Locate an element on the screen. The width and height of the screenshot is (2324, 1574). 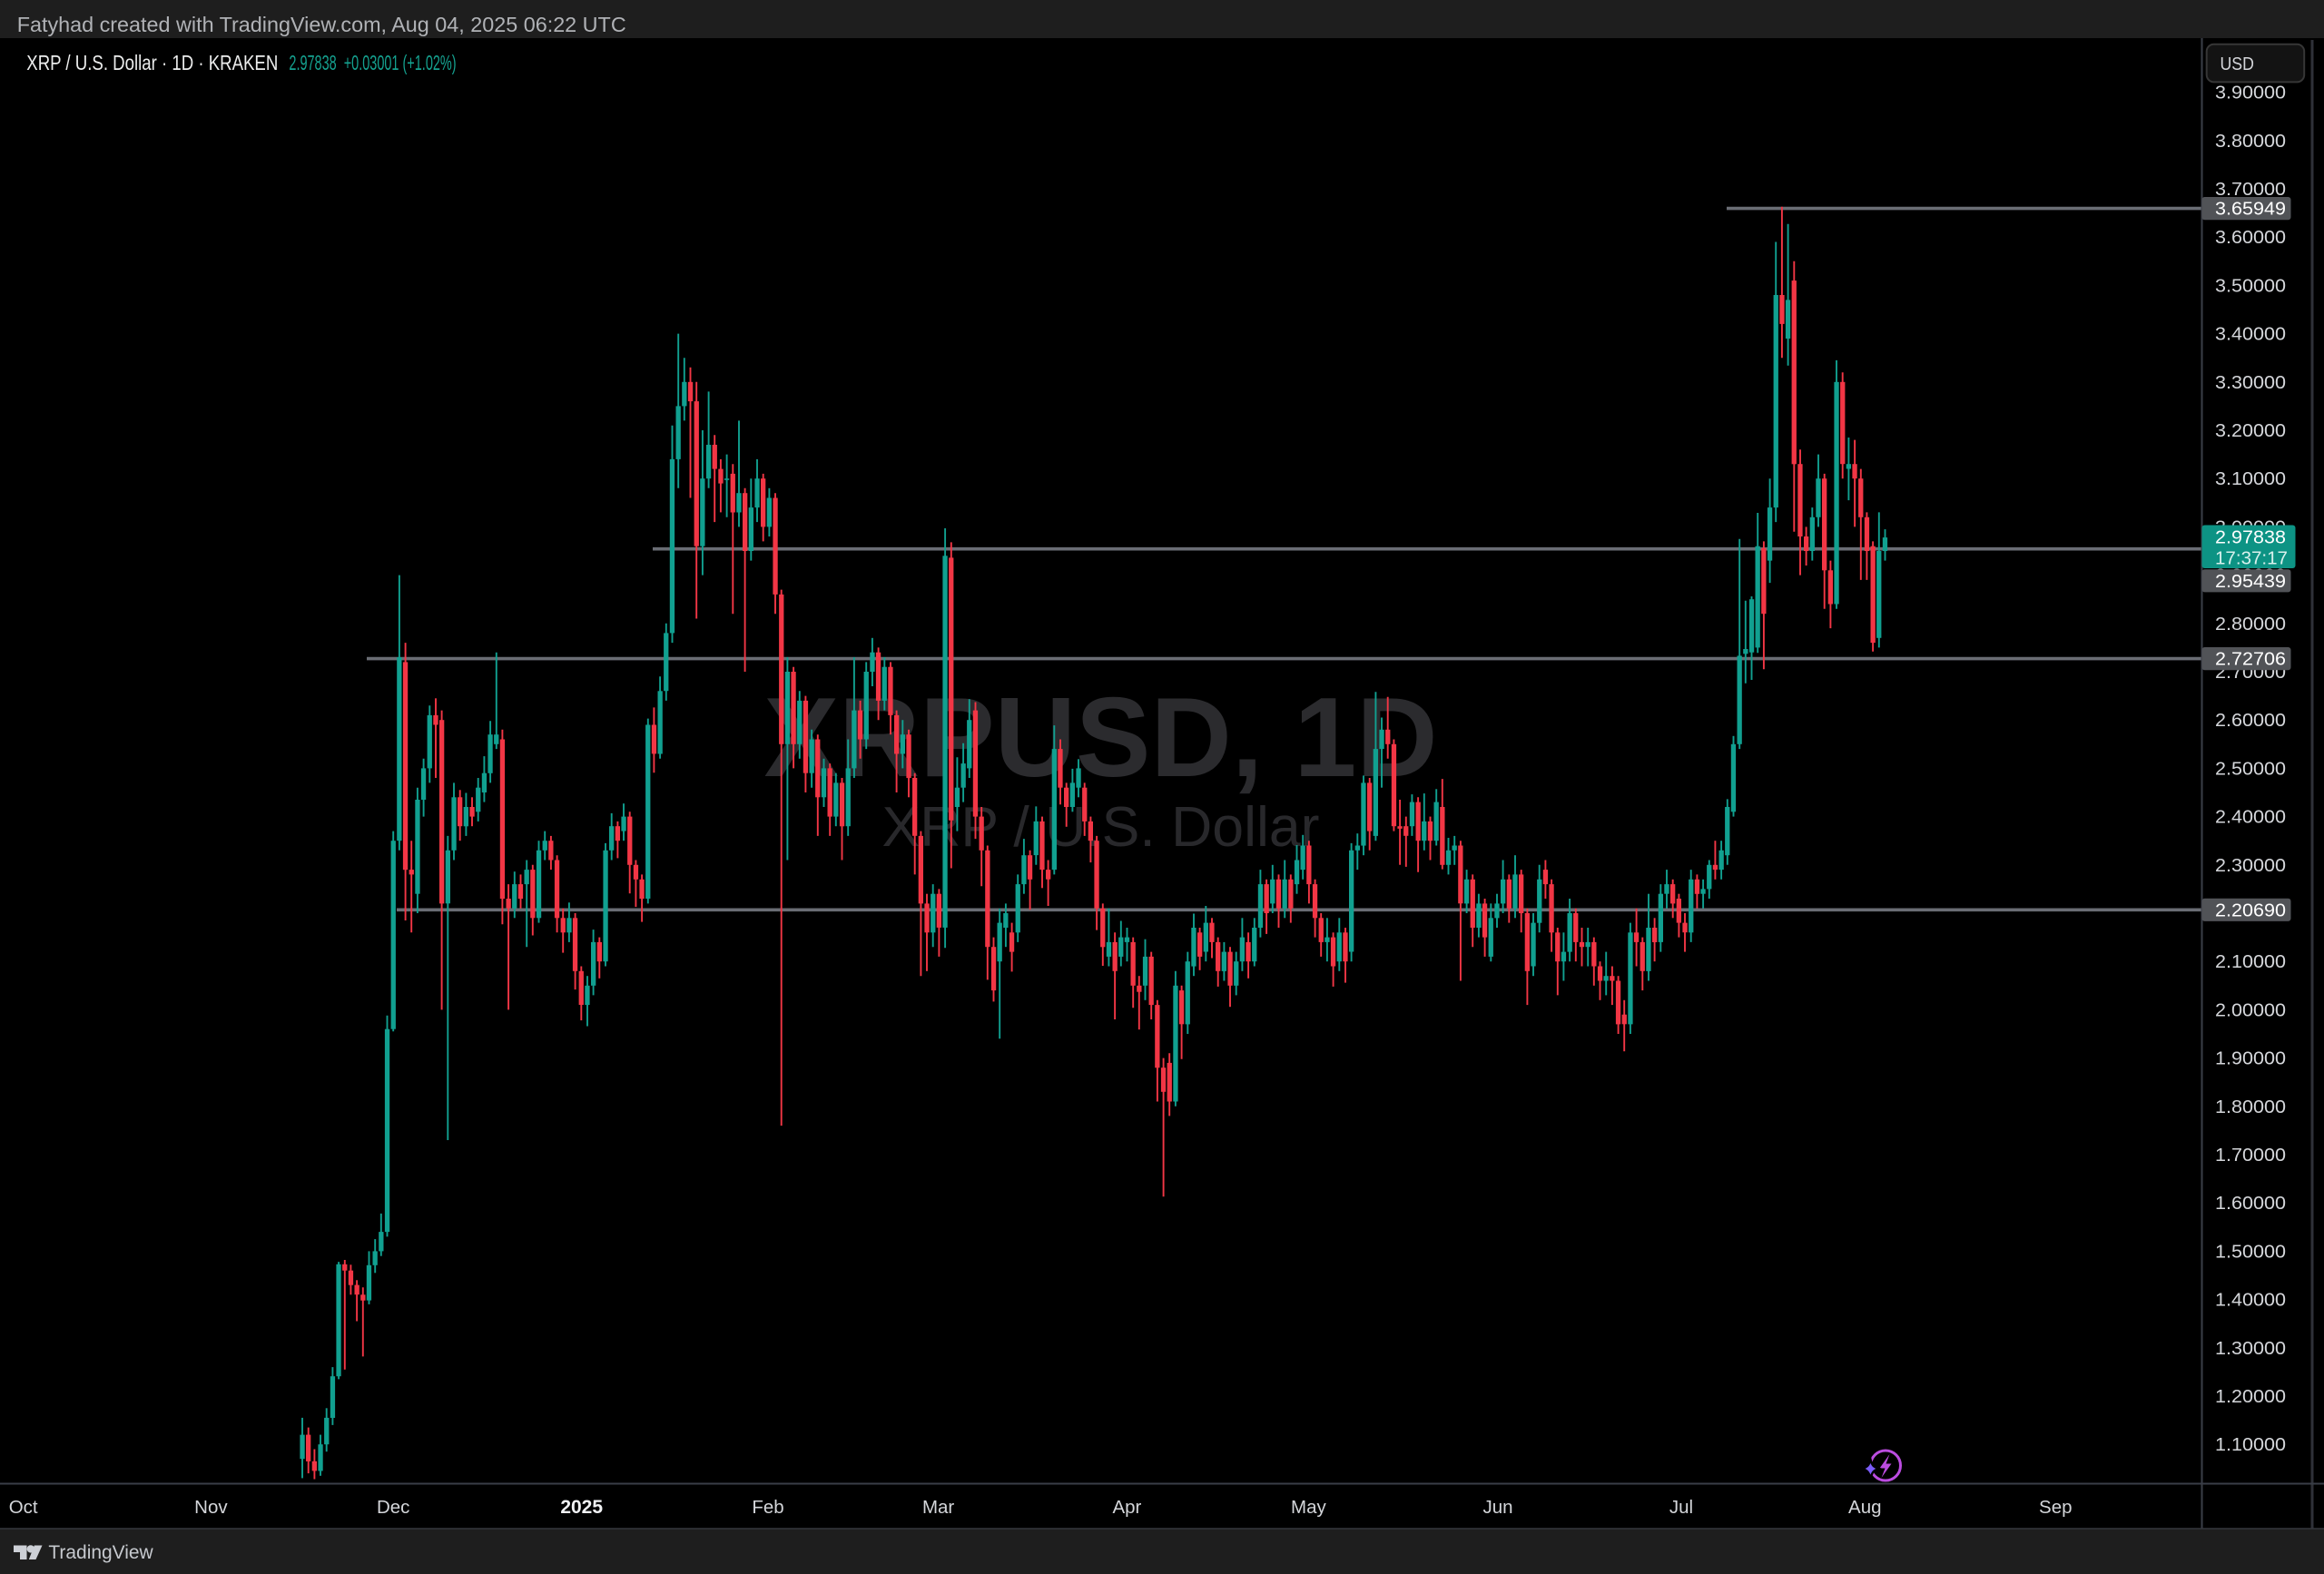
svg-text: 3.65949 is located at coordinates (2250, 209).